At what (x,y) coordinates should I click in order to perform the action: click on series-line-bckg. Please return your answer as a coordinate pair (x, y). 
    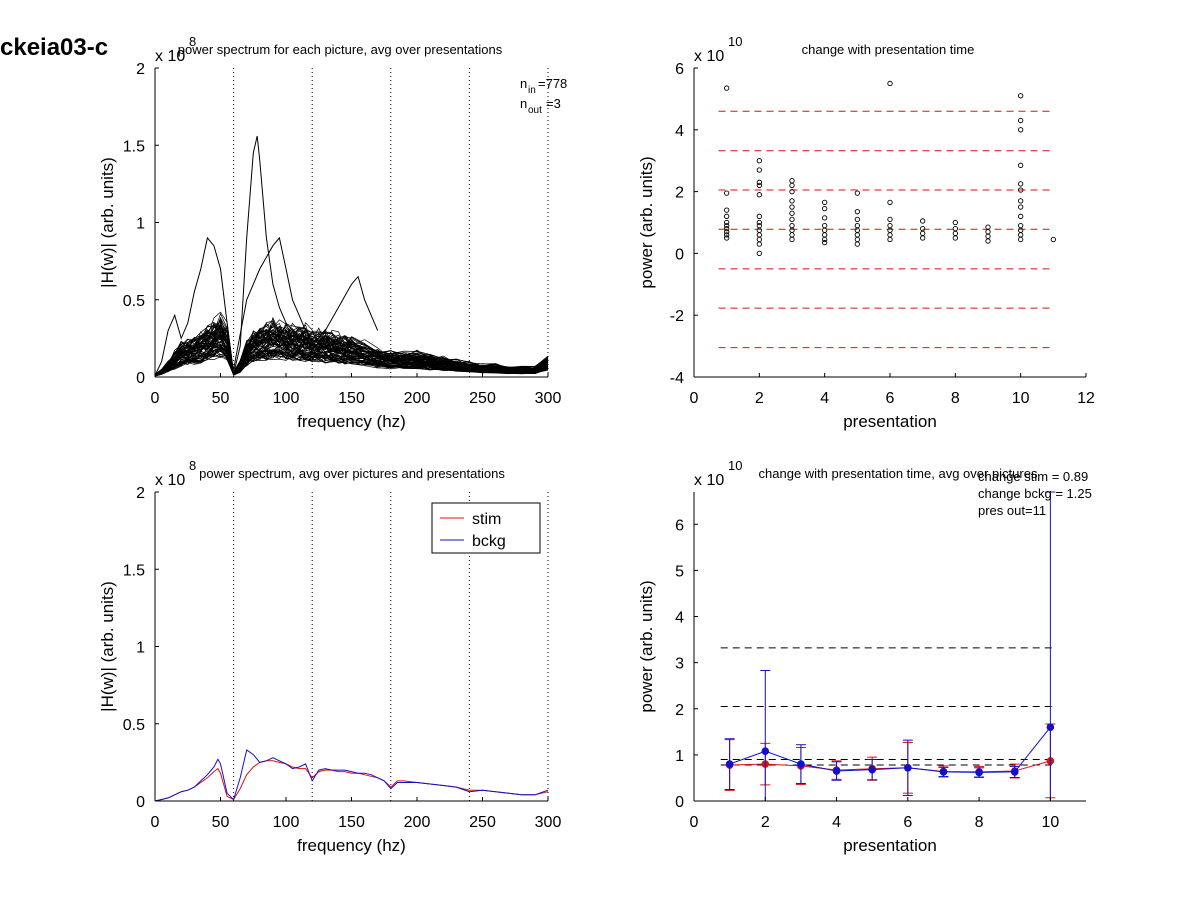
    Looking at the image, I should click on (351, 775).